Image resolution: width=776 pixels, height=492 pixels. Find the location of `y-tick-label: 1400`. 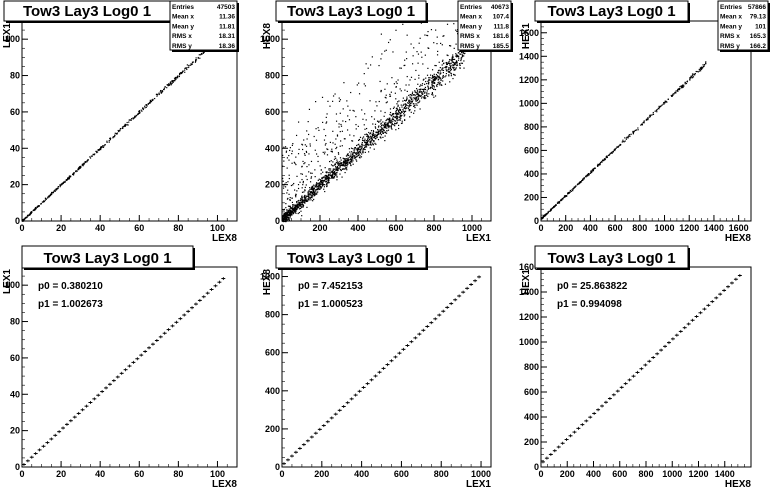

y-tick-label: 1400 is located at coordinates (529, 292).